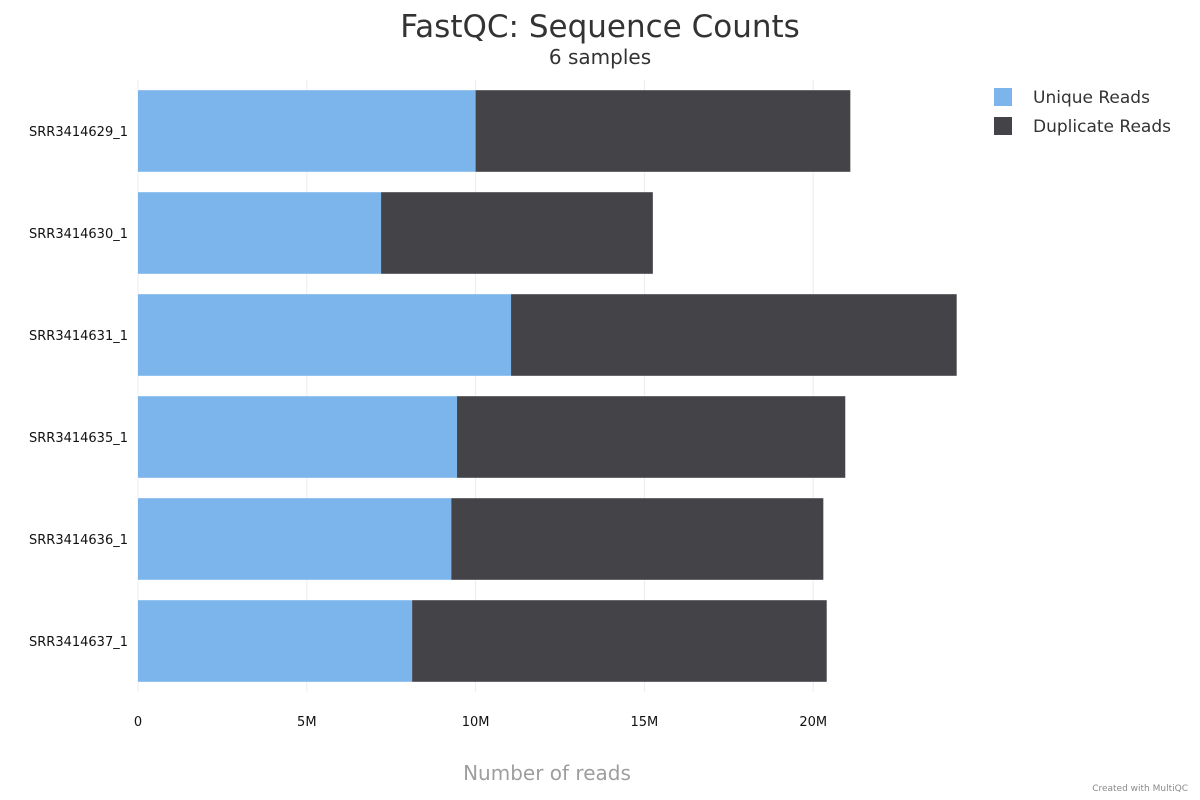  I want to click on y-tick-label: SRR3414635_1, so click(78, 438).